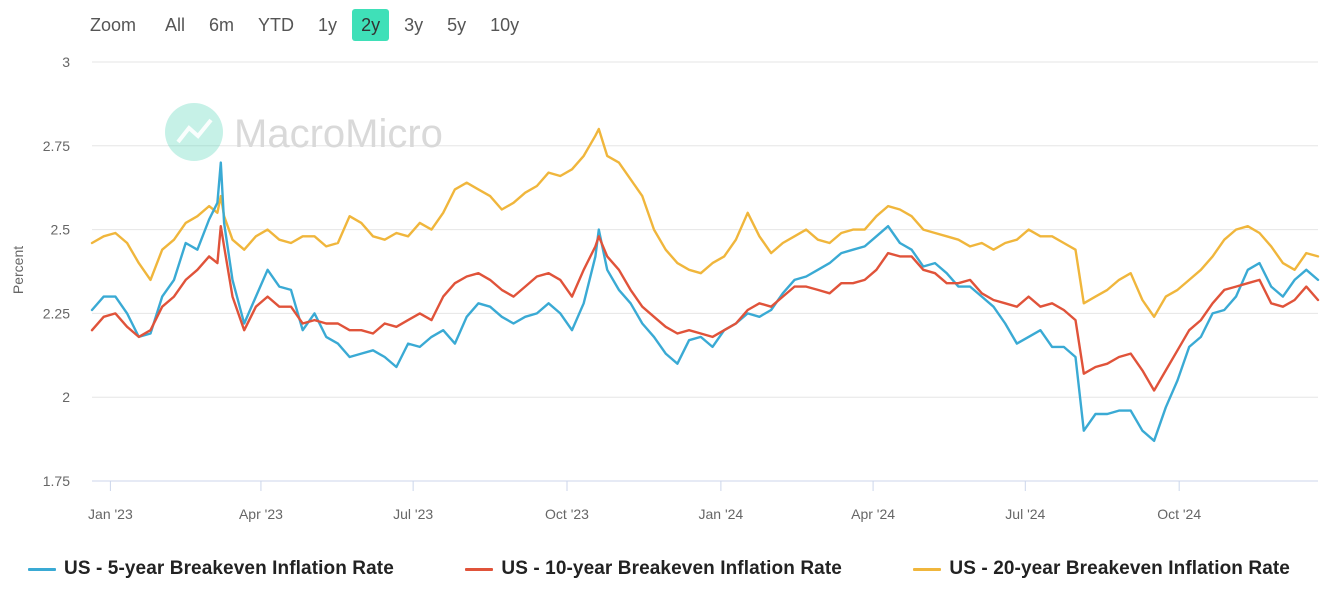 Image resolution: width=1344 pixels, height=614 pixels. I want to click on range-button-3y: 3y, so click(414, 25).